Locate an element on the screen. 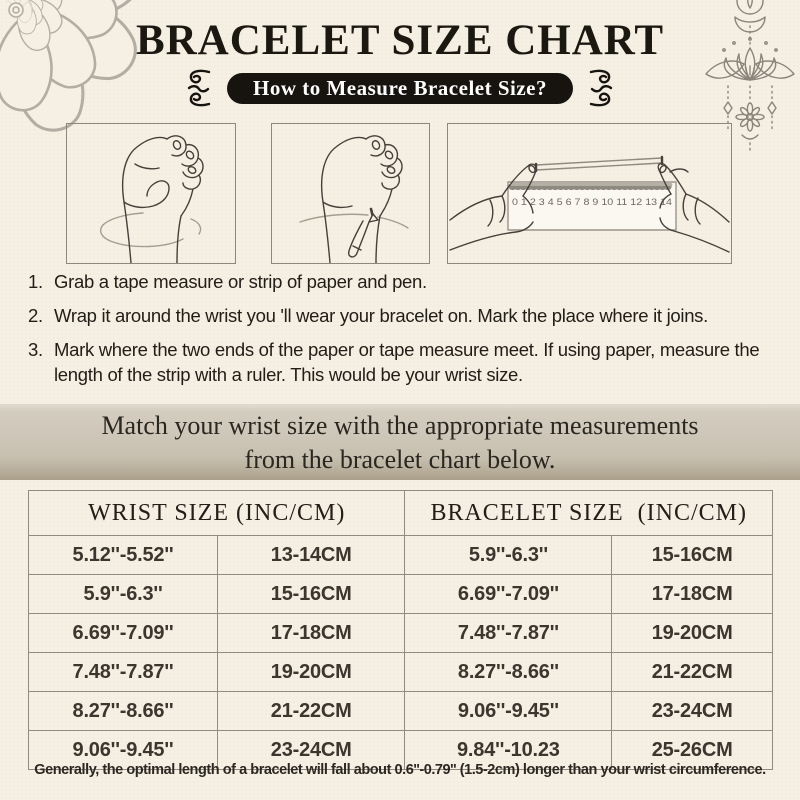  table-cell: 13-14CM is located at coordinates (311, 555).